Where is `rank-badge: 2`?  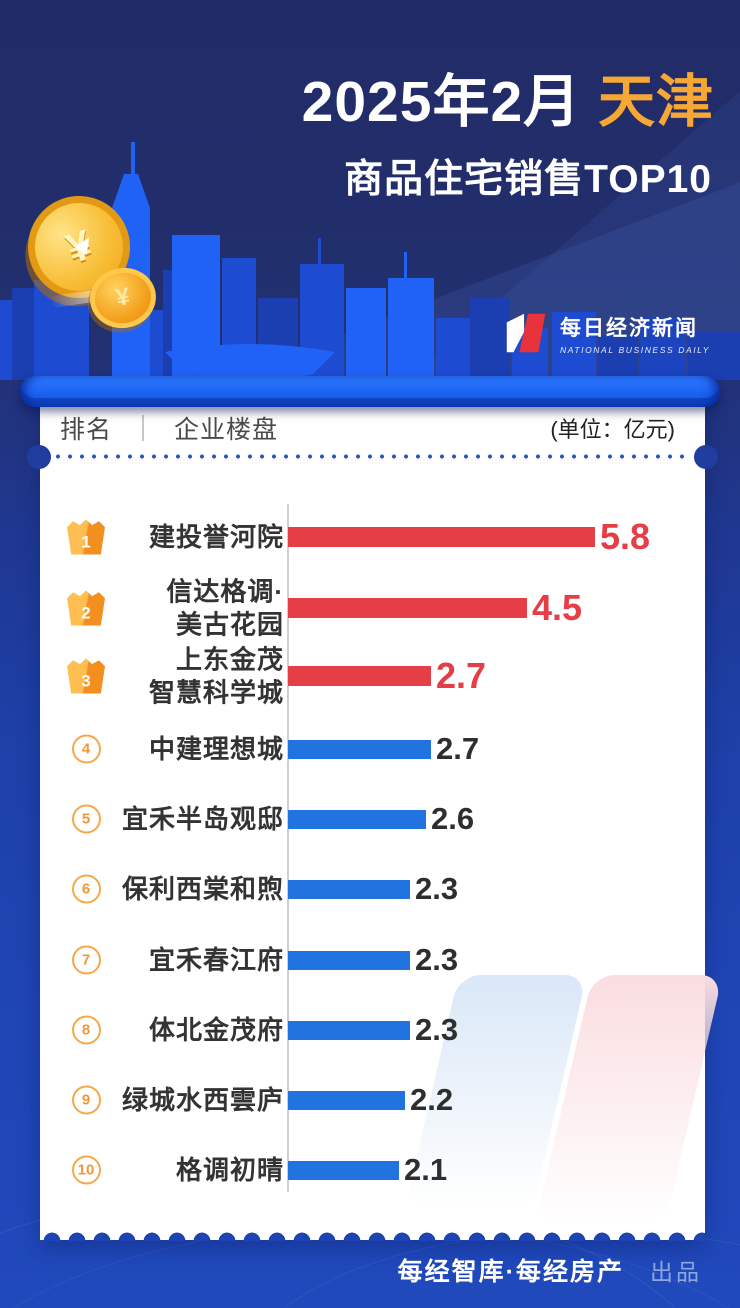 rank-badge: 2 is located at coordinates (86, 608).